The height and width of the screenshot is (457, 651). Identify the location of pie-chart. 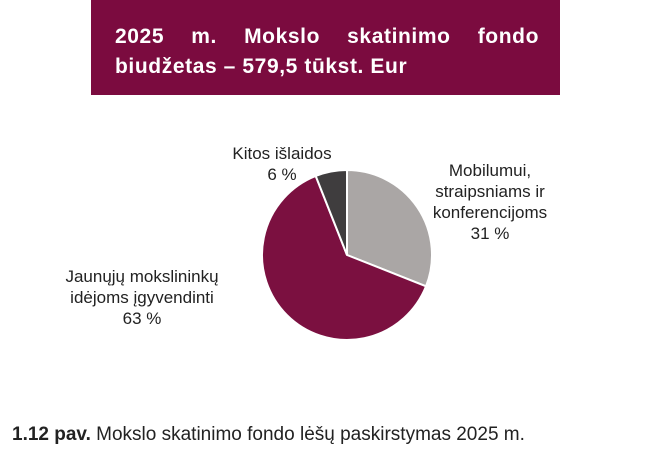
(347, 254).